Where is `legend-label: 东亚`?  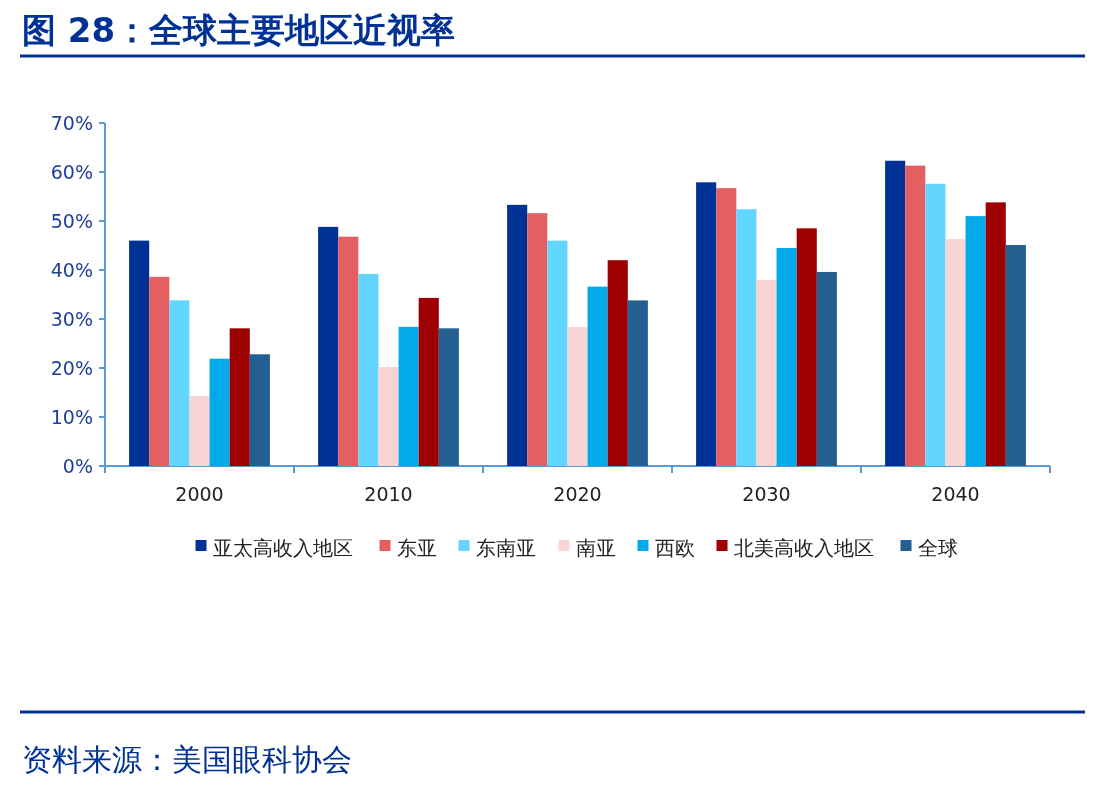 legend-label: 东亚 is located at coordinates (416, 548).